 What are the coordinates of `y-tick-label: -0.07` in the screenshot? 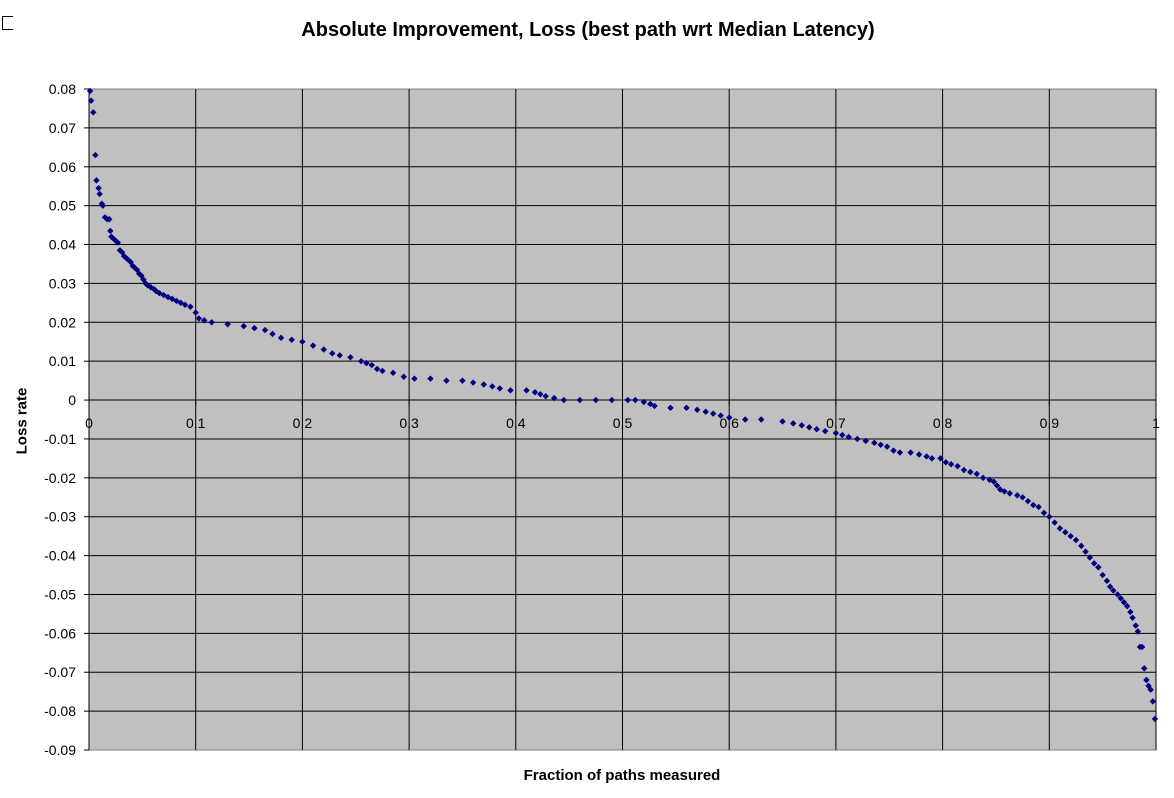 It's located at (60, 672).